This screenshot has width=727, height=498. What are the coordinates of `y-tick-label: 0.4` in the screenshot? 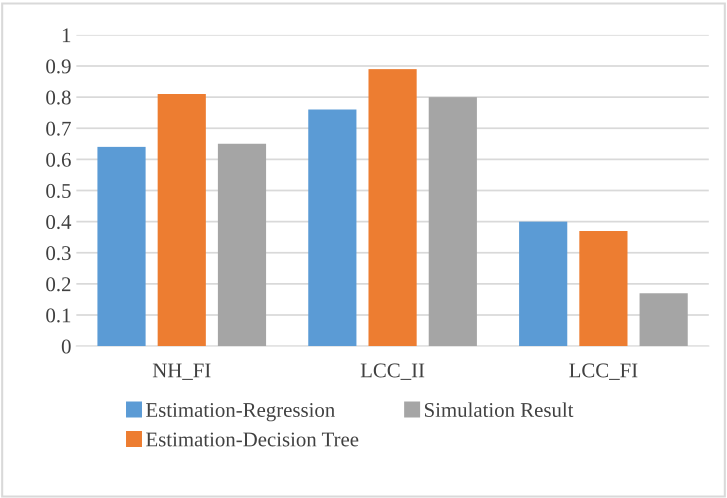 It's located at (59, 222).